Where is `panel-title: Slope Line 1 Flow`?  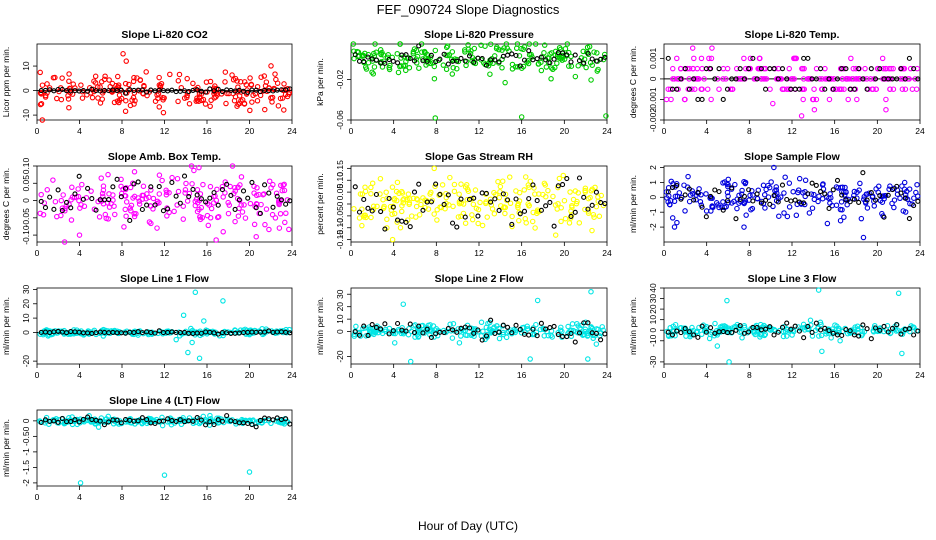 panel-title: Slope Line 1 Flow is located at coordinates (165, 279).